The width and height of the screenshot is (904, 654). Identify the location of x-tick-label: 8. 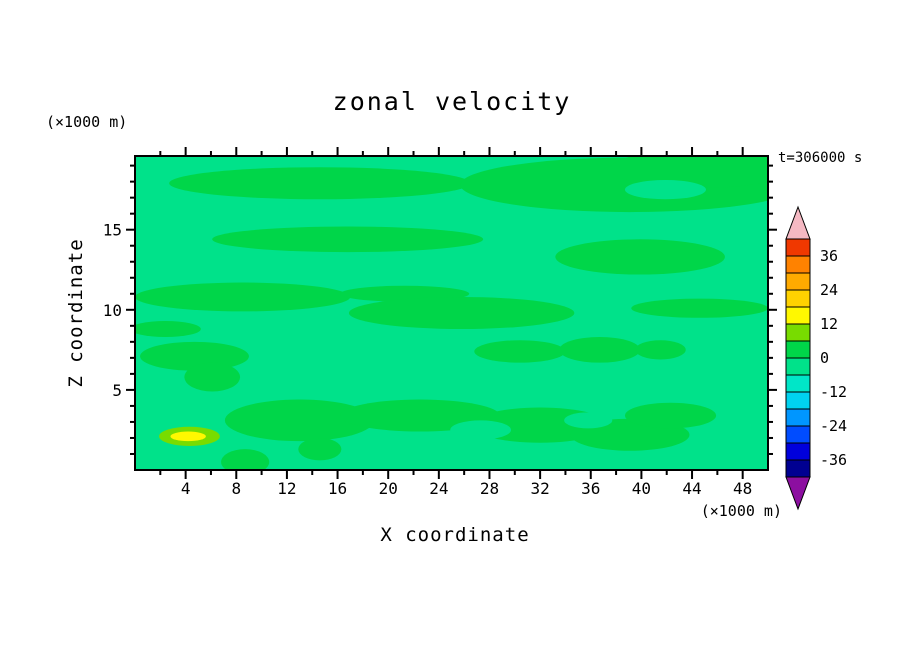
(236, 488).